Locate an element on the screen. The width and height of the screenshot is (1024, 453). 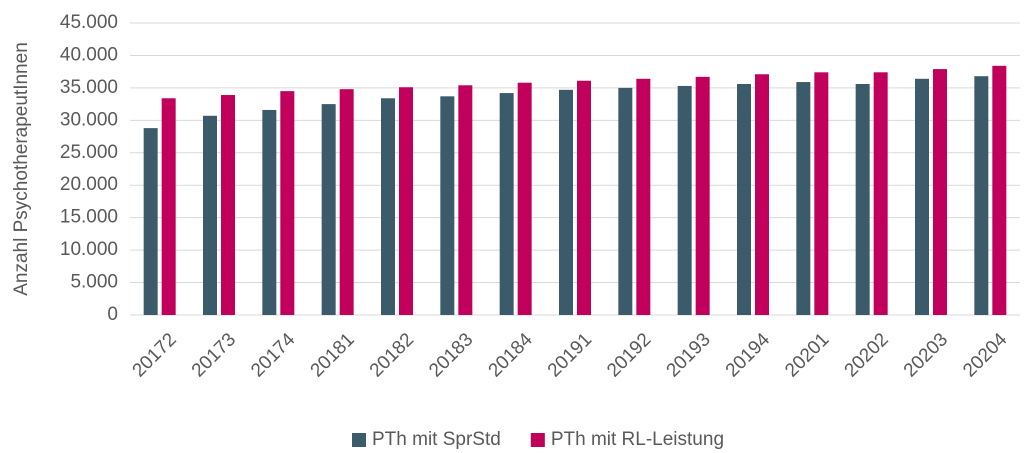
x-tick-label: 20191 is located at coordinates (570, 355).